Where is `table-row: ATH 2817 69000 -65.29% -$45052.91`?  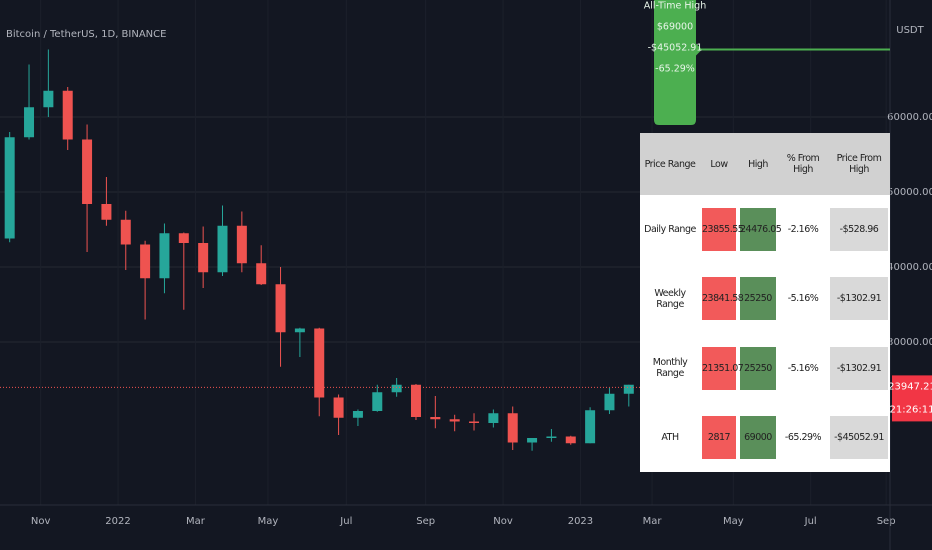 table-row: ATH 2817 69000 -65.29% -$45052.91 is located at coordinates (765, 437).